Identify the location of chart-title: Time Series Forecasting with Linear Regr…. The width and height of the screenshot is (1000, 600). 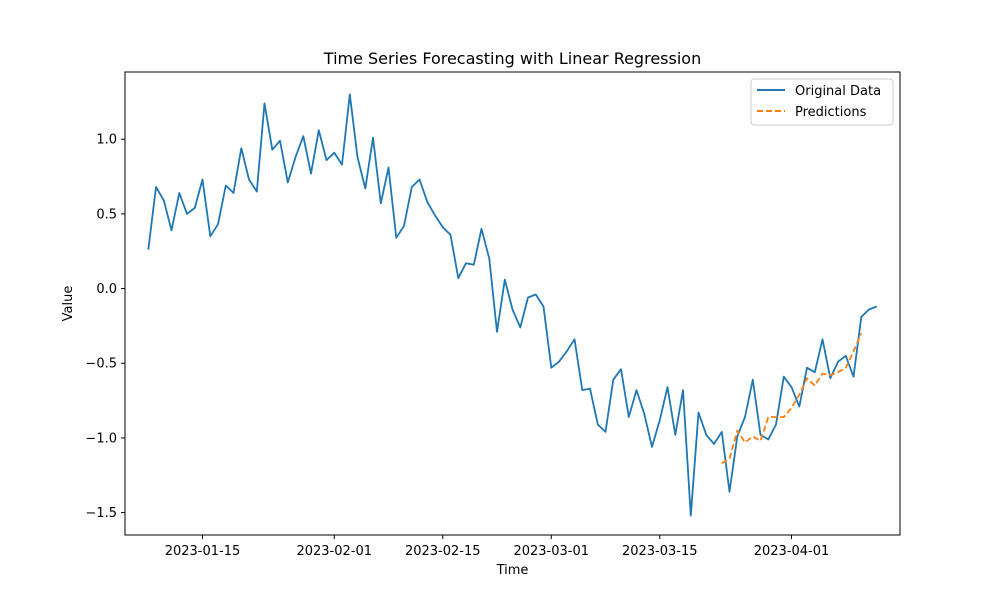
(512, 58).